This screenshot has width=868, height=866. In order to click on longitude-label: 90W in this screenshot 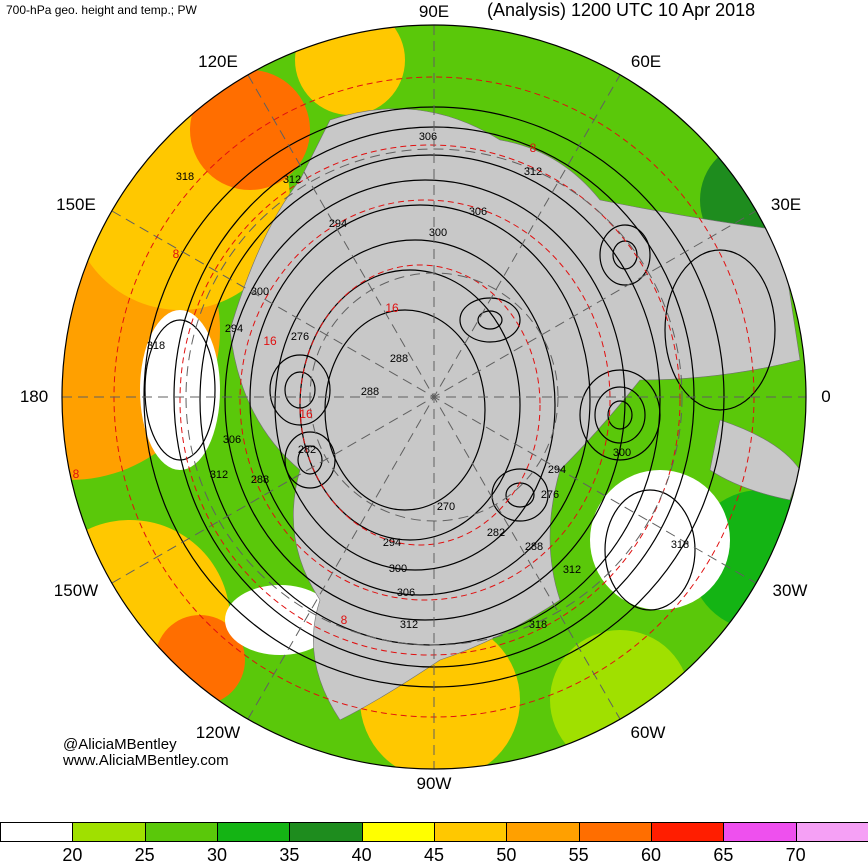, I will do `click(434, 783)`.